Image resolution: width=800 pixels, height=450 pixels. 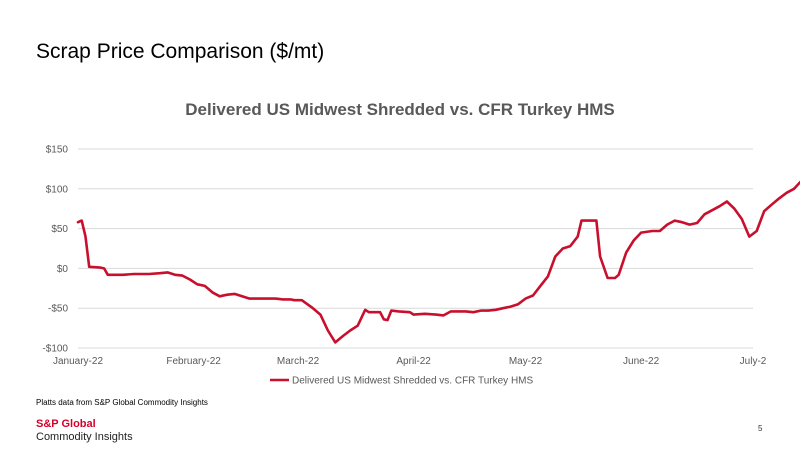 What do you see at coordinates (753, 361) in the screenshot?
I see `x-tick-label: July-2` at bounding box center [753, 361].